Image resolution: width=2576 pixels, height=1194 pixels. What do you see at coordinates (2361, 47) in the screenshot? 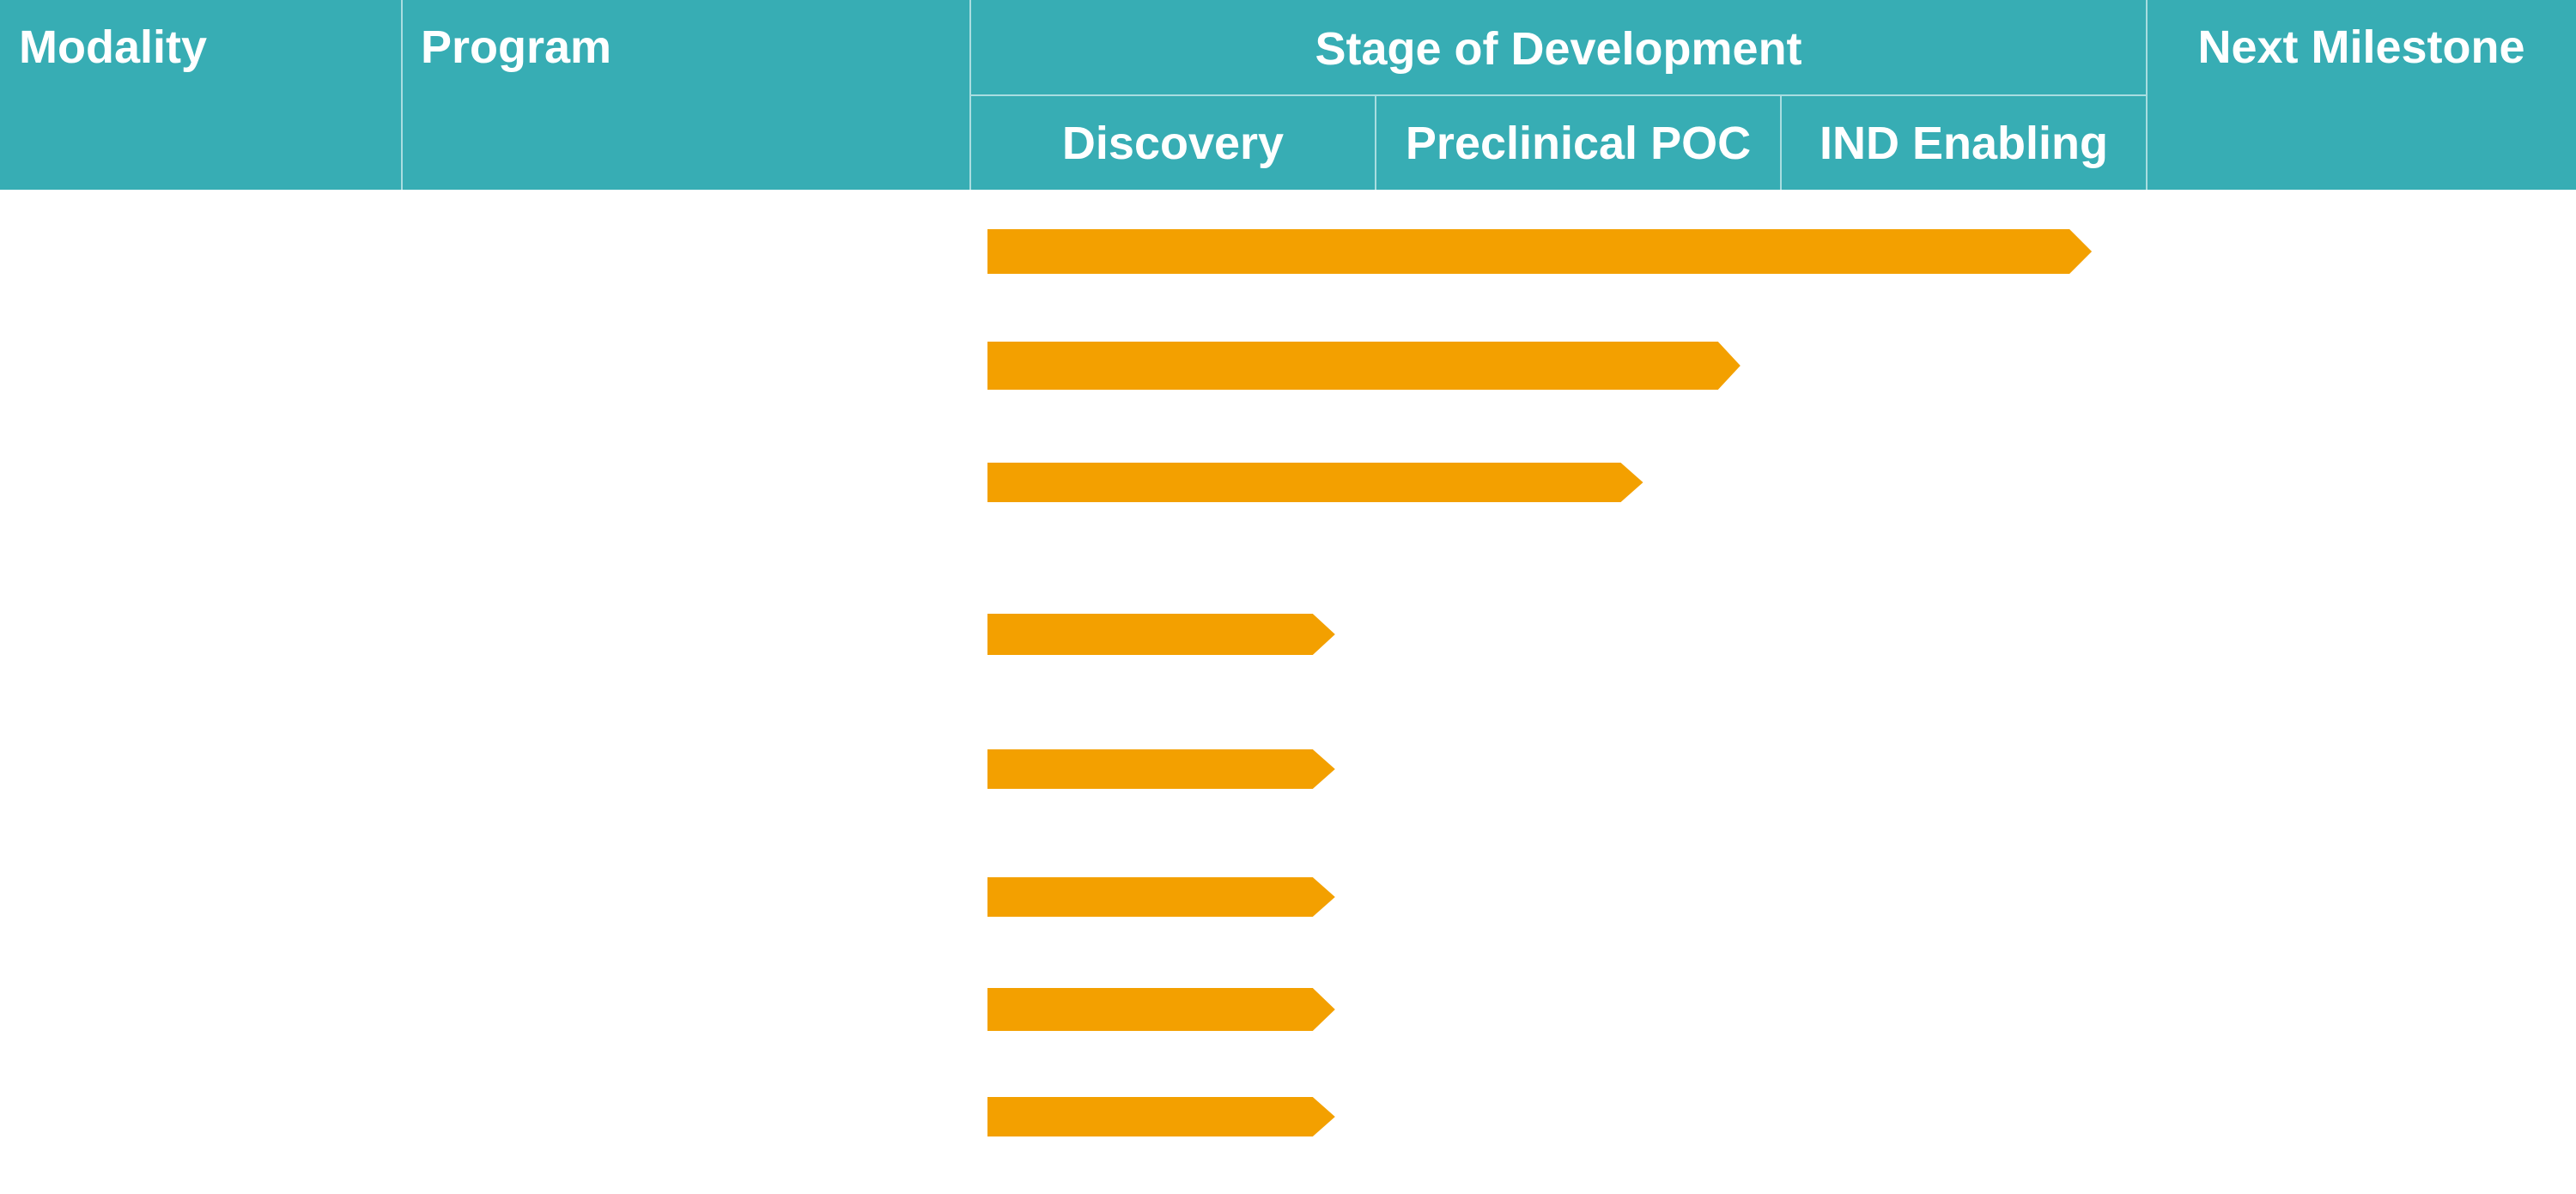
I see `header-next-milestone: Next Milestone` at bounding box center [2361, 47].